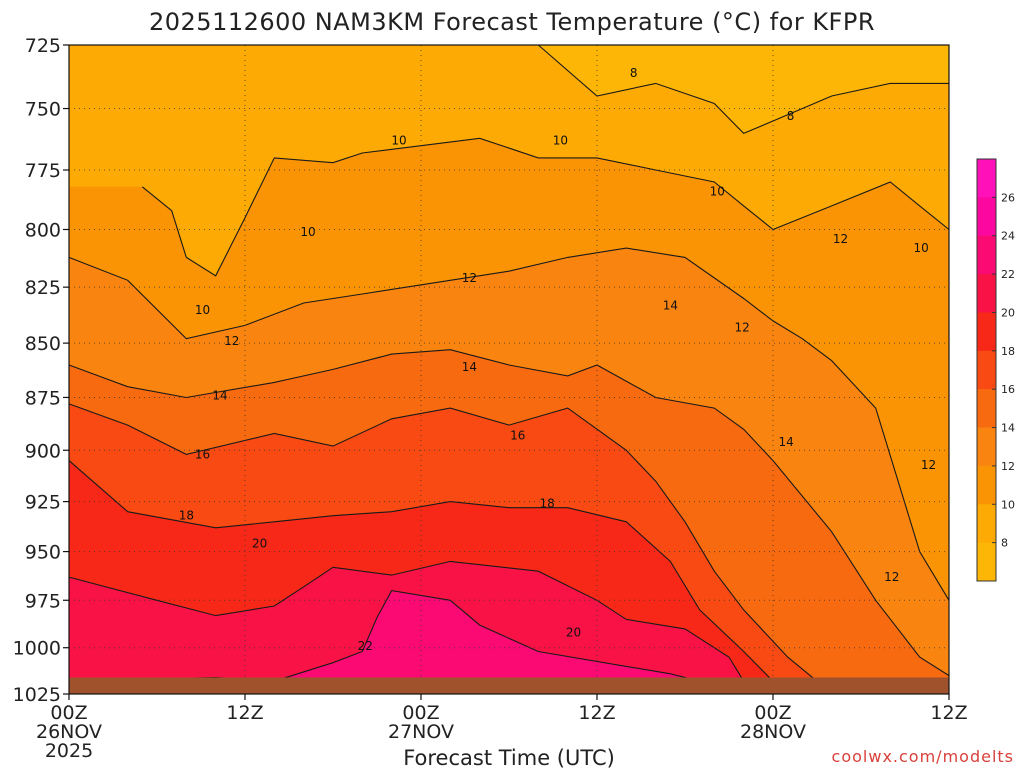 Image resolution: width=1024 pixels, height=768 pixels. Describe the element at coordinates (1004, 543) in the screenshot. I see `colorbar-label: 8` at that location.